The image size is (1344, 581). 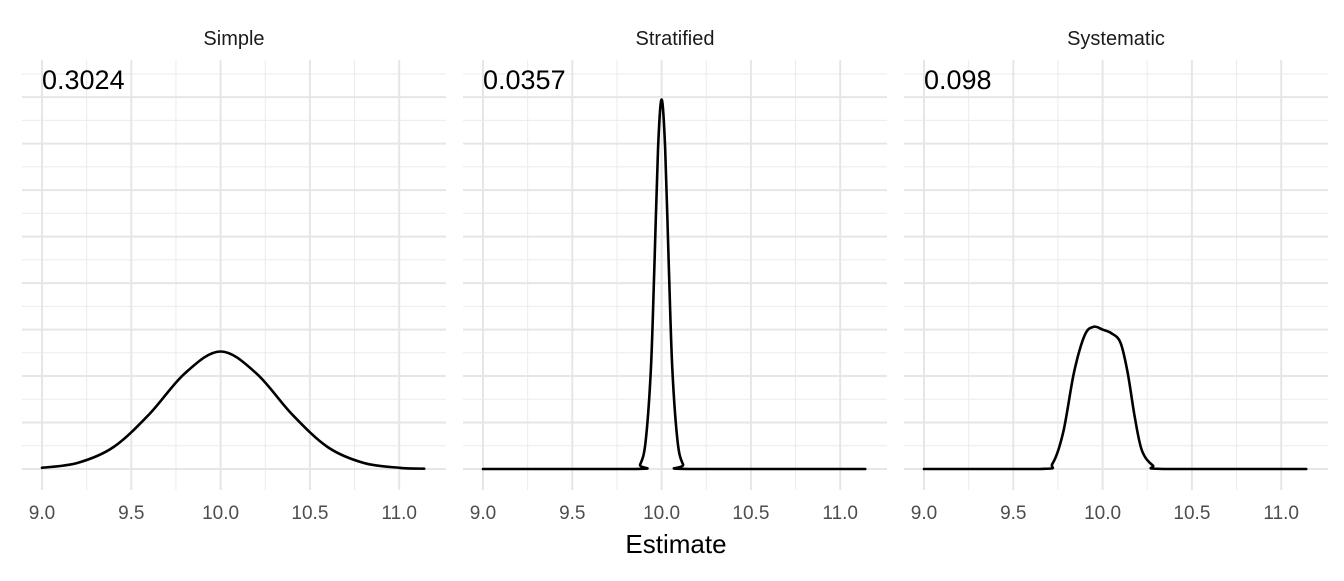 What do you see at coordinates (233, 39) in the screenshot?
I see `facet-title: Simple` at bounding box center [233, 39].